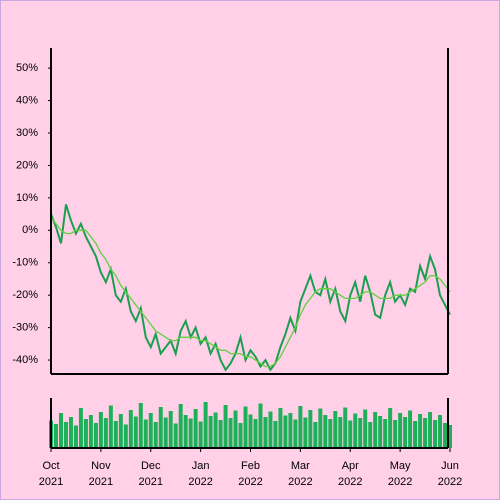 The height and width of the screenshot is (500, 500). What do you see at coordinates (250, 474) in the screenshot?
I see `x-tick-label: Feb 2022` at bounding box center [250, 474].